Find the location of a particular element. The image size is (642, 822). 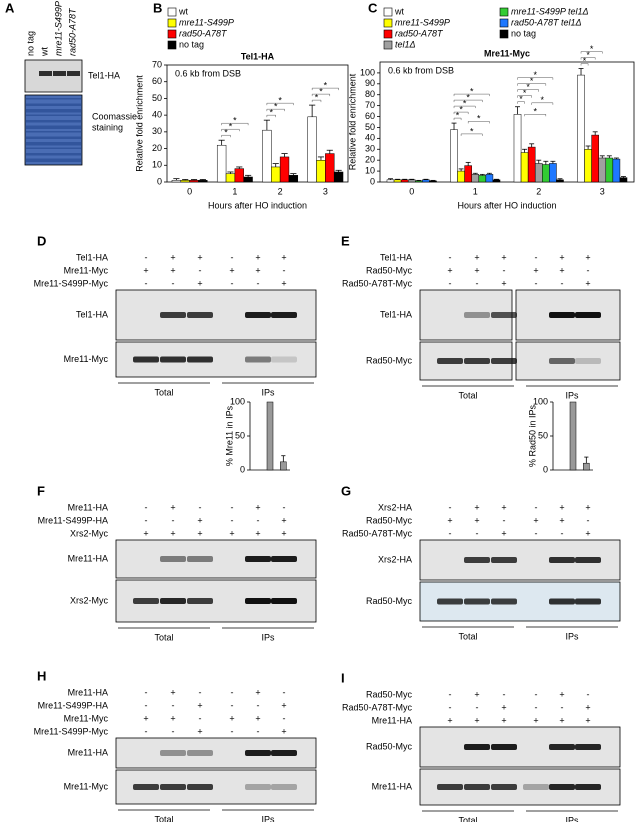

lane-label: rad50-A78T is located at coordinates (72, 31).